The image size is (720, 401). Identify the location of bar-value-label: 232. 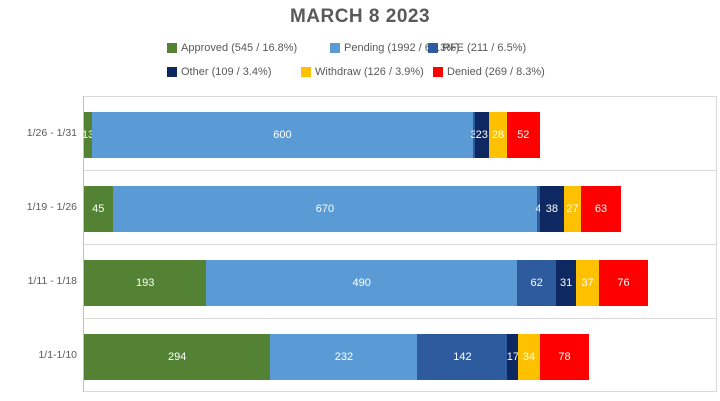
(344, 356).